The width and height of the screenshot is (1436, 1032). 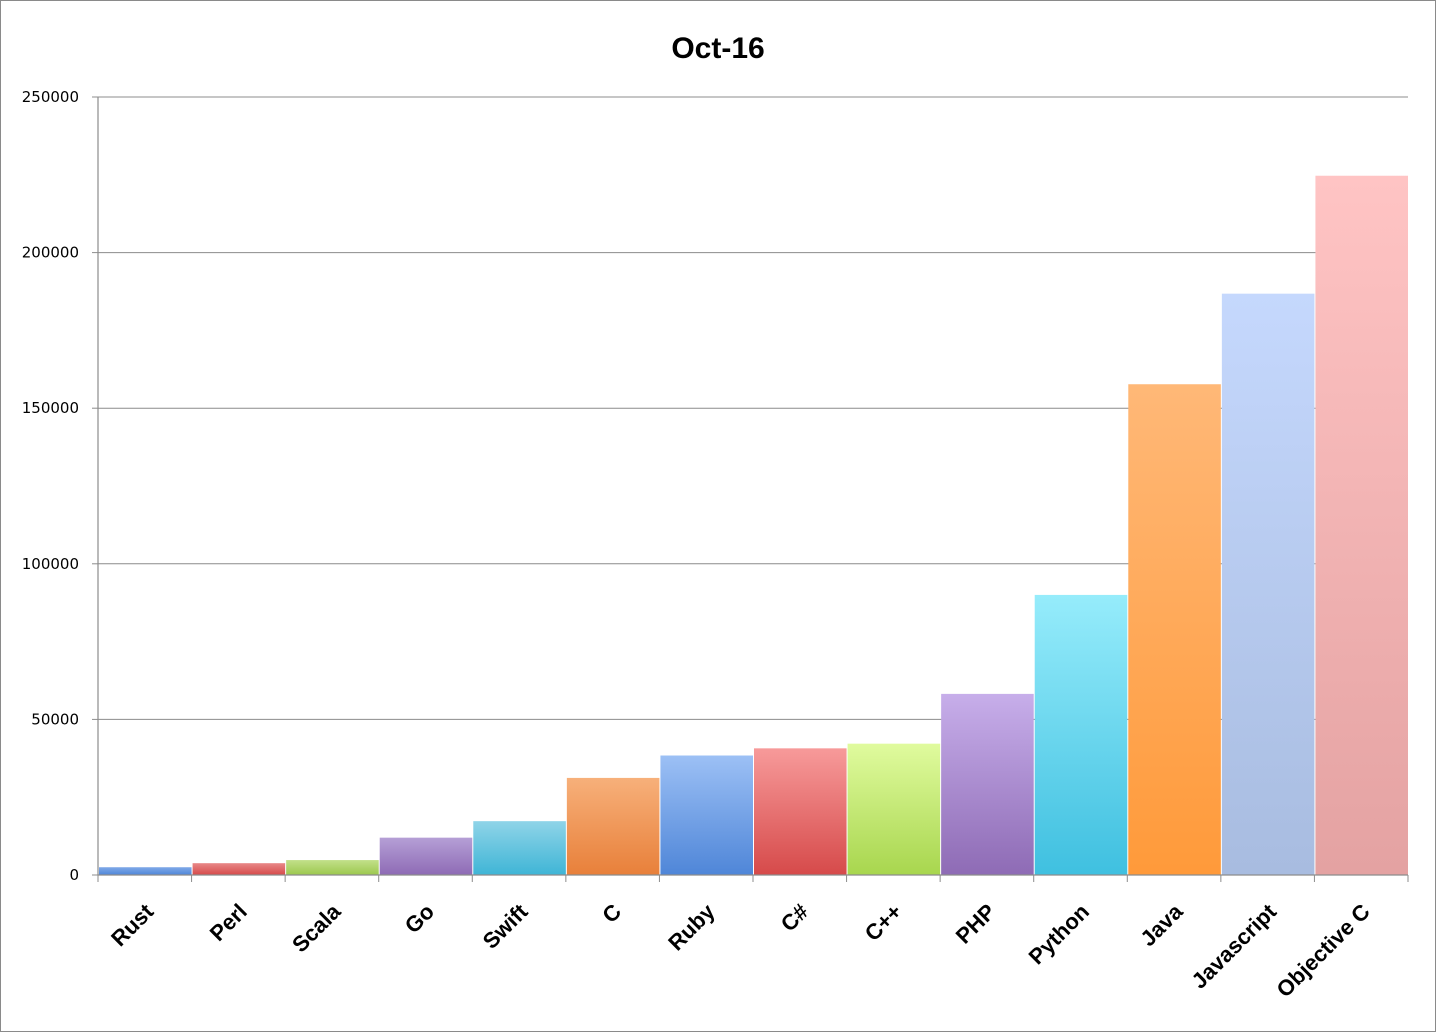 I want to click on x-tick-label: Ruby, so click(x=691, y=926).